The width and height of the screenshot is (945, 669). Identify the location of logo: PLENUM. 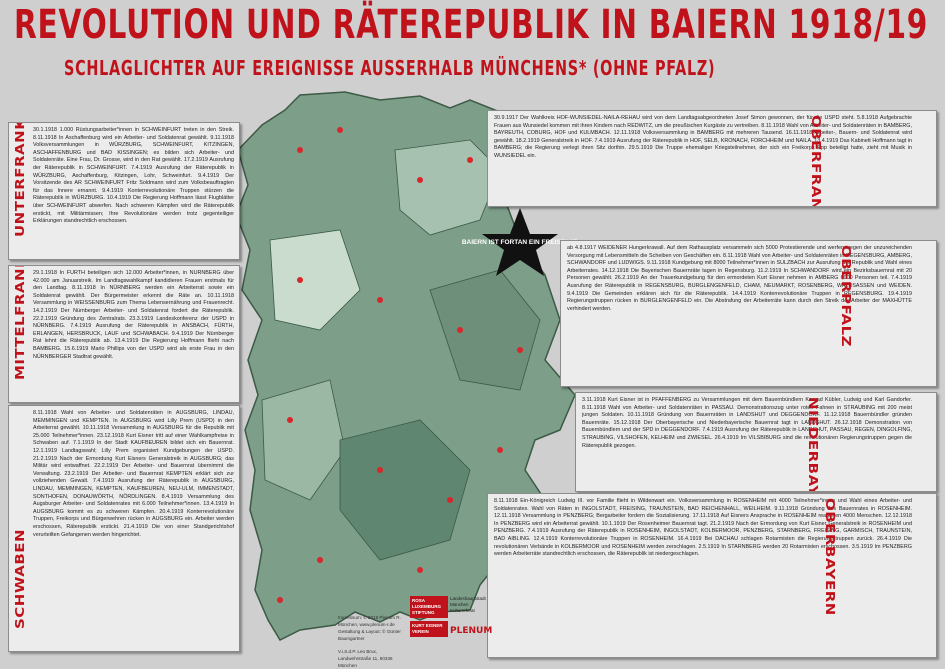
(471, 631).